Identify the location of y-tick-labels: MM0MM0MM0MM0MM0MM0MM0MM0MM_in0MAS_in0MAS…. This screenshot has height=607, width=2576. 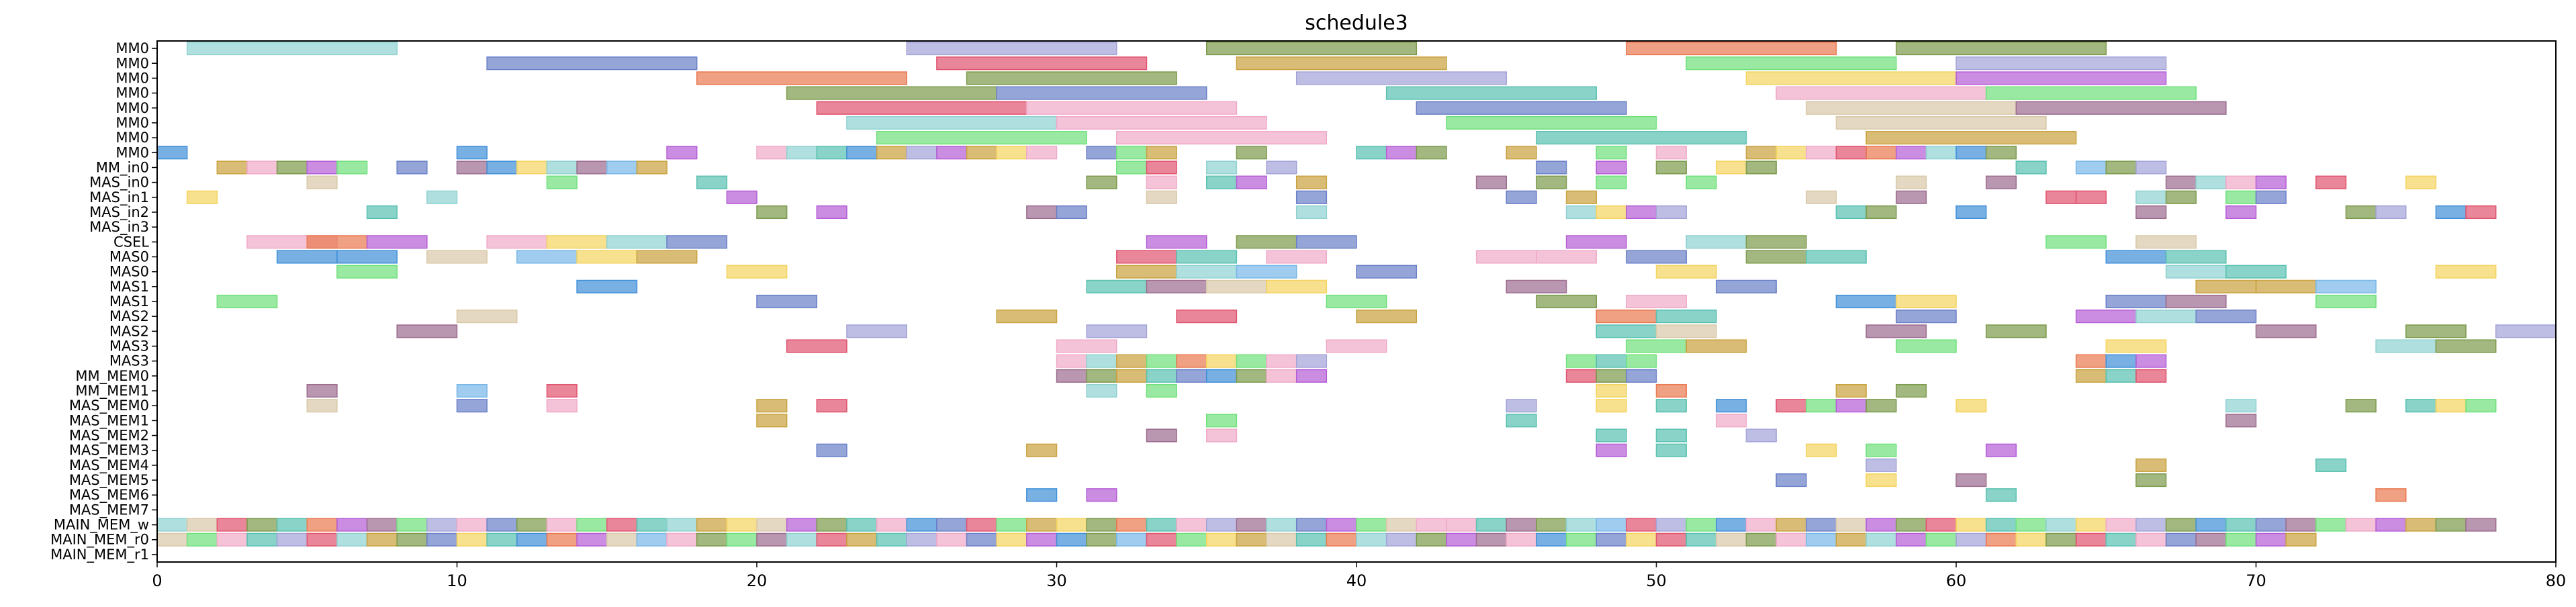
(103, 302).